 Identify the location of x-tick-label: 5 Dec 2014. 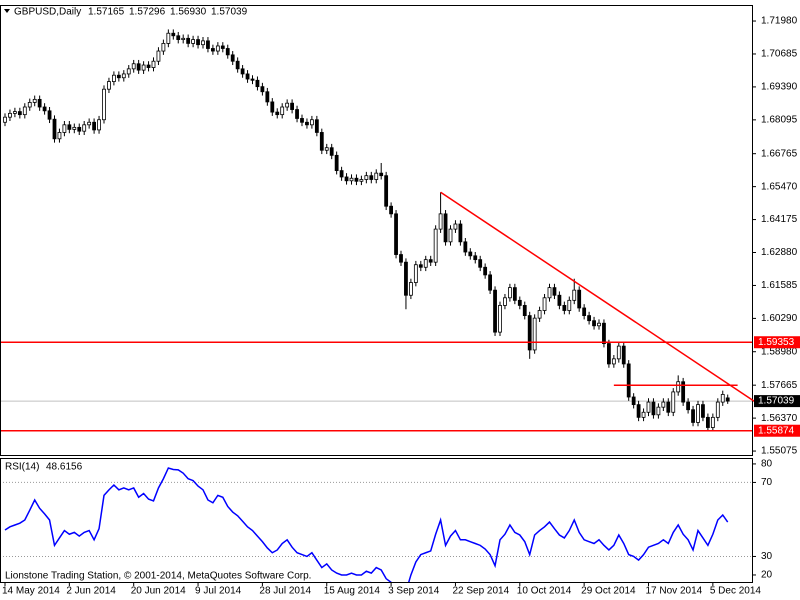
(736, 591).